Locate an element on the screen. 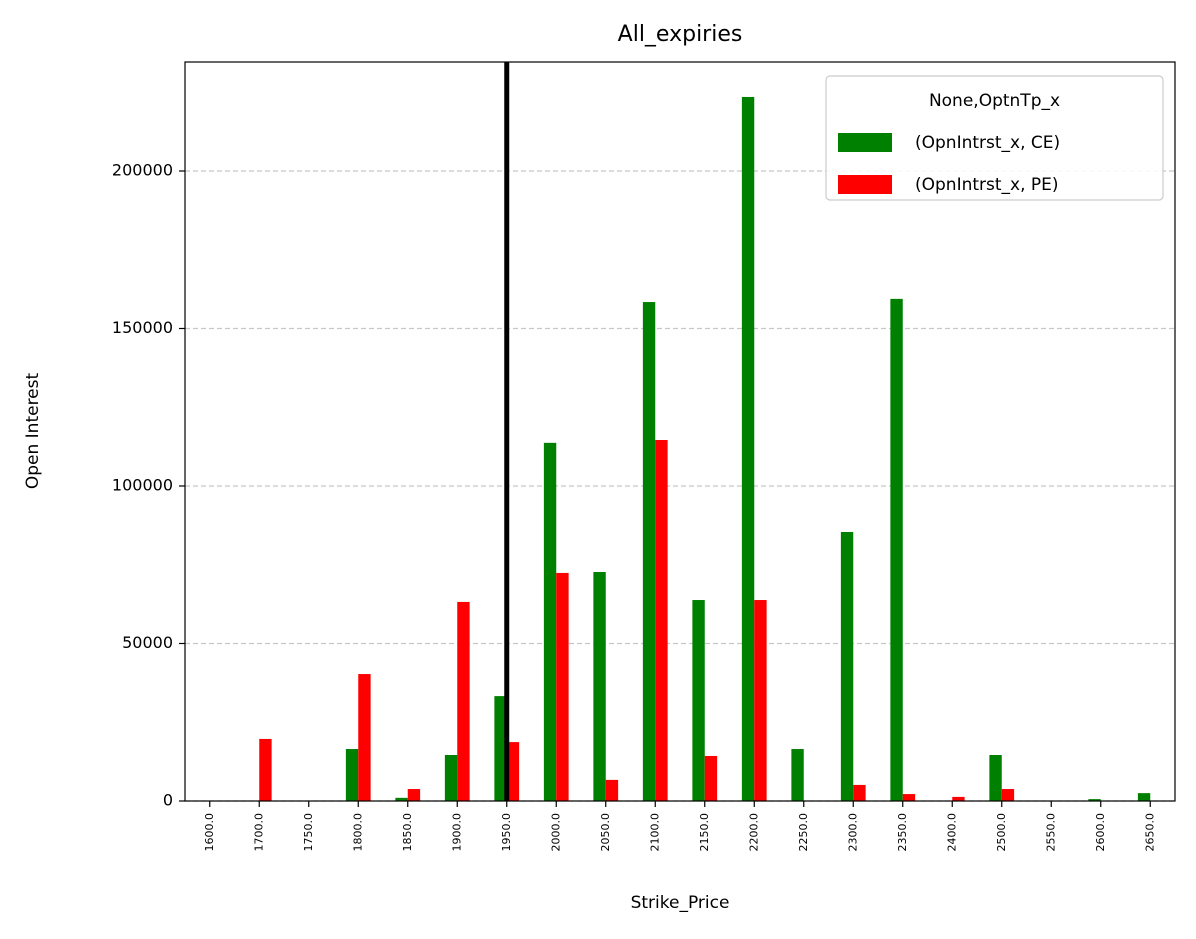 The height and width of the screenshot is (939, 1196). x-tick-label: 1900.0 is located at coordinates (456, 832).